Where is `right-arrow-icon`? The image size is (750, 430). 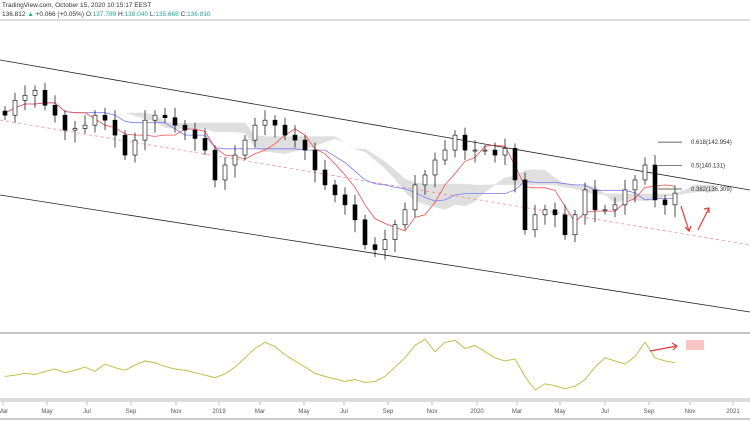
right-arrow-icon is located at coordinates (663, 347).